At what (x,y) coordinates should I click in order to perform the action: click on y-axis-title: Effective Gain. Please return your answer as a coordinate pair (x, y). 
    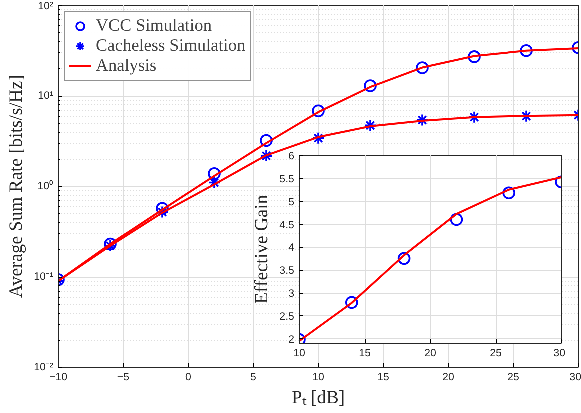
    Looking at the image, I should click on (262, 249).